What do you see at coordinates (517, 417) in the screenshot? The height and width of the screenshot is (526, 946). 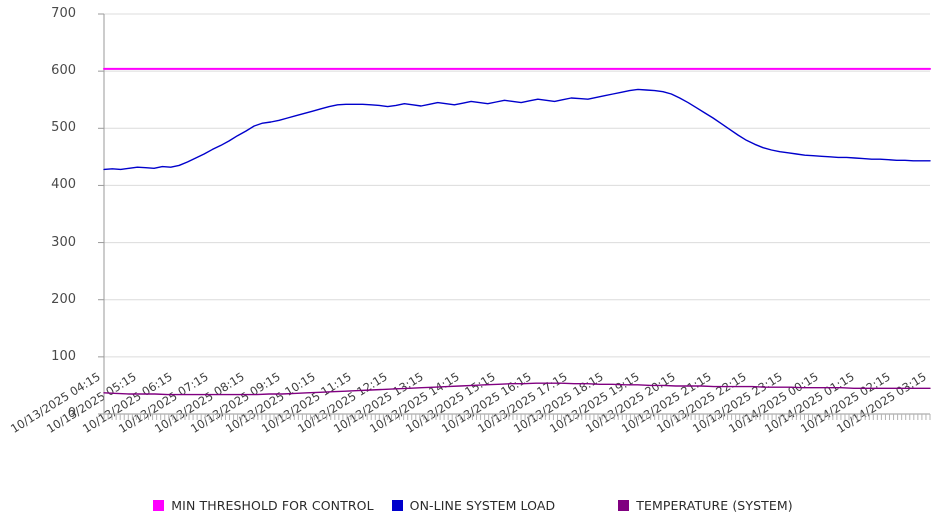 I see `x-axis-minor-ticks` at bounding box center [517, 417].